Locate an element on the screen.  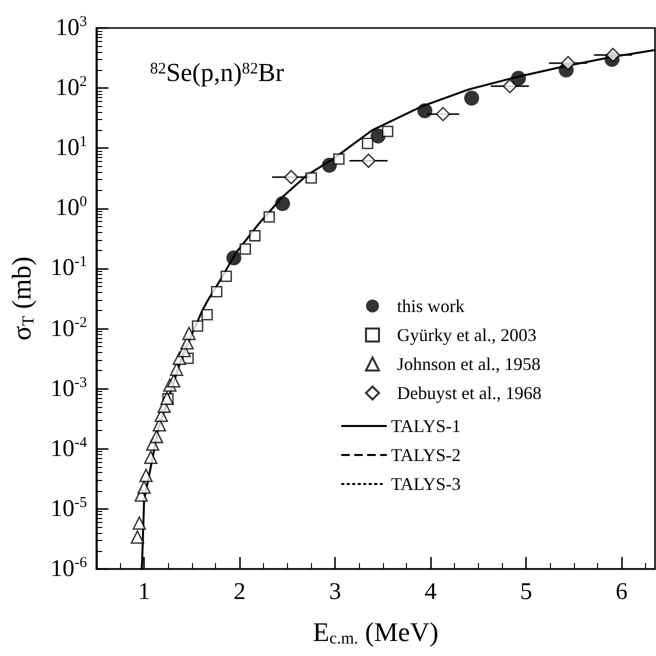
legend-label: TALYS-3 is located at coordinates (426, 484).